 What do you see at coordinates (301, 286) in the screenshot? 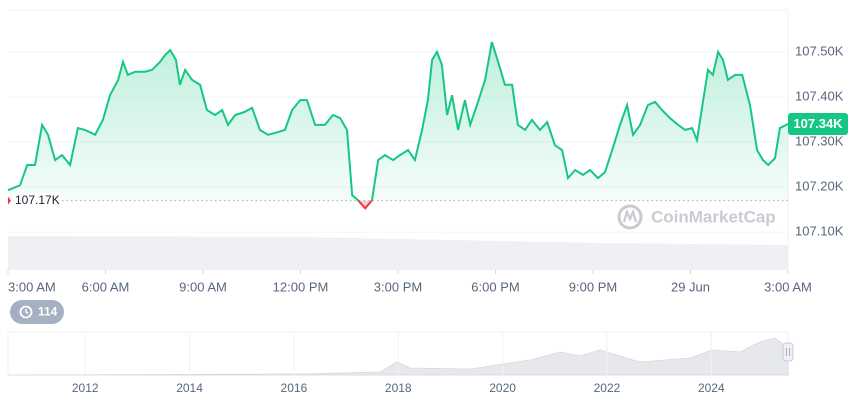
I see `x-tick-label: 12:00 PM` at bounding box center [301, 286].